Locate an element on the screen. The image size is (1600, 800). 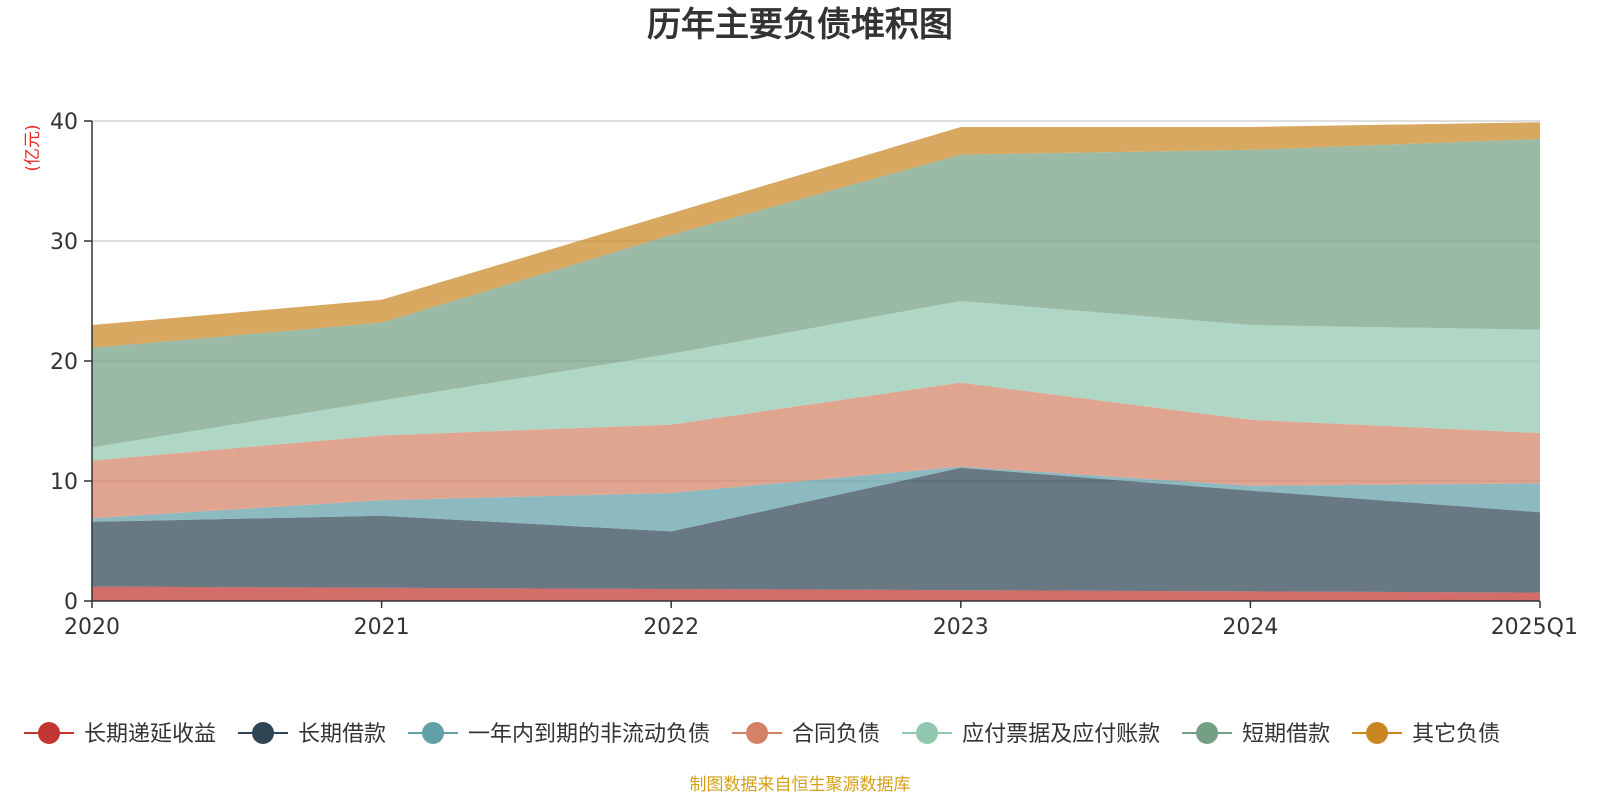
y-axis-unit-label: (亿元) is located at coordinates (33, 147).